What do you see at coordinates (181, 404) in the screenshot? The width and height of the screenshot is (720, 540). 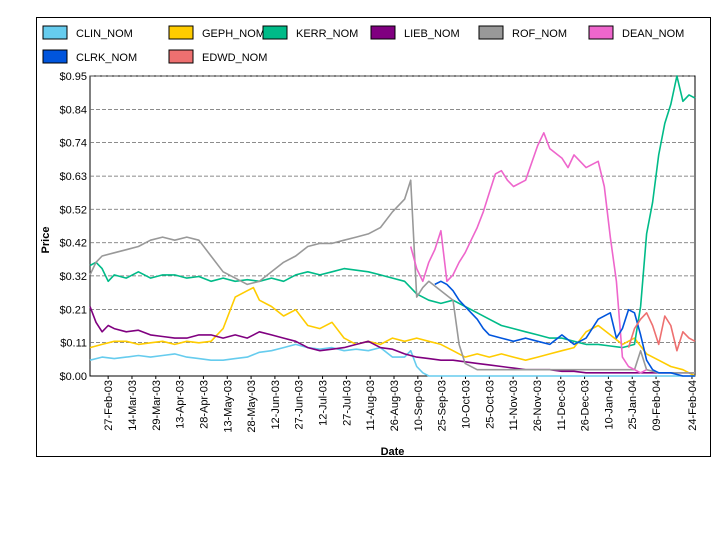 I see `x-tick-label: 13-Apr-03` at bounding box center [181, 404].